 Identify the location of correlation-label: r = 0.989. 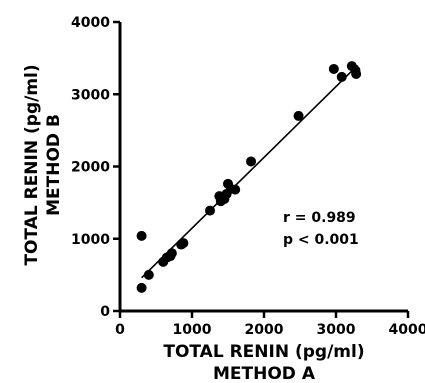
(319, 218).